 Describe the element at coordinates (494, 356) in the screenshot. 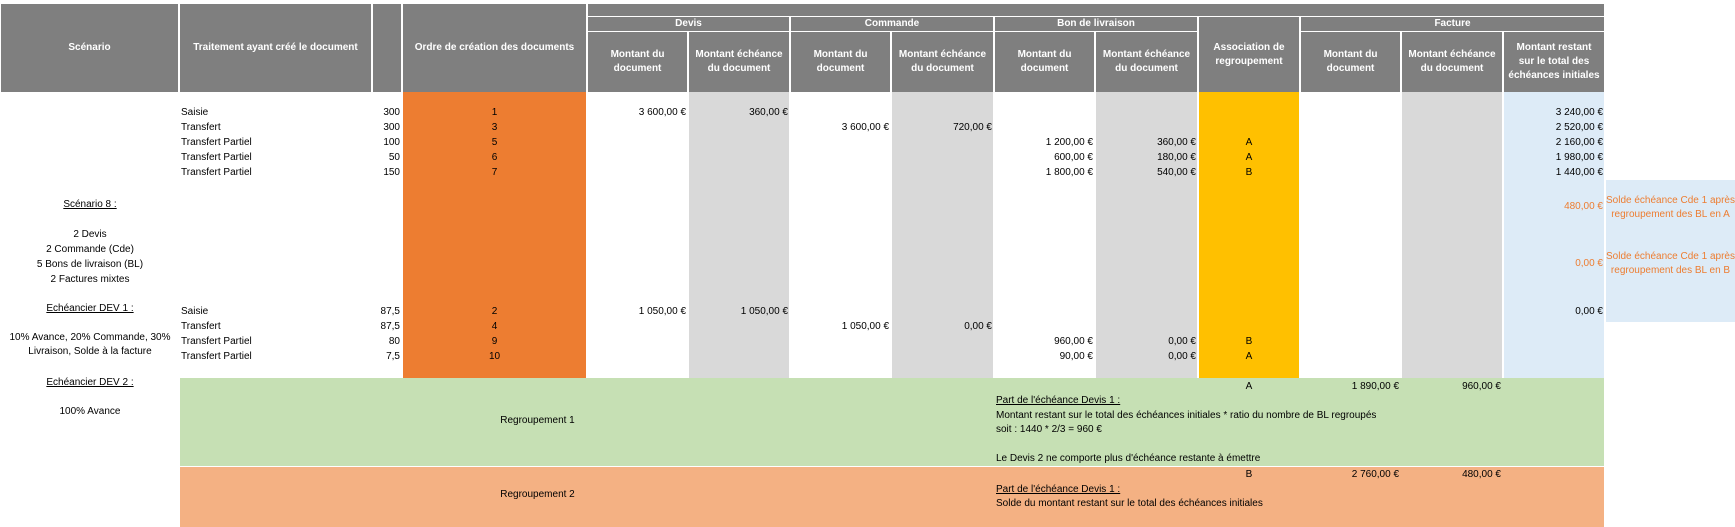

I see `row-ordre: 10` at that location.